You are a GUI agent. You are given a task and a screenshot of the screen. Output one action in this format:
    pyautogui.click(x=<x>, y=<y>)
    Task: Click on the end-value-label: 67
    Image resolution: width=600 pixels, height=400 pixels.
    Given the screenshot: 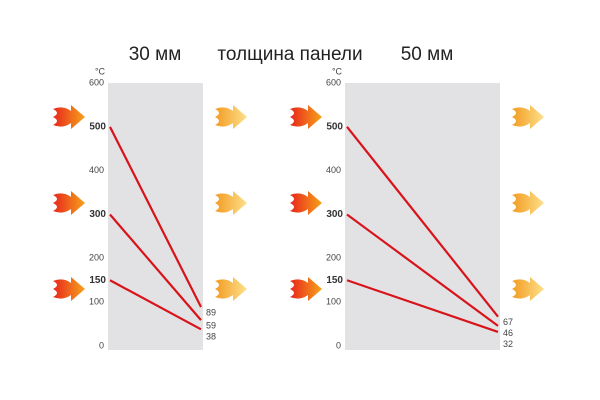 What is the action you would take?
    pyautogui.click(x=508, y=322)
    